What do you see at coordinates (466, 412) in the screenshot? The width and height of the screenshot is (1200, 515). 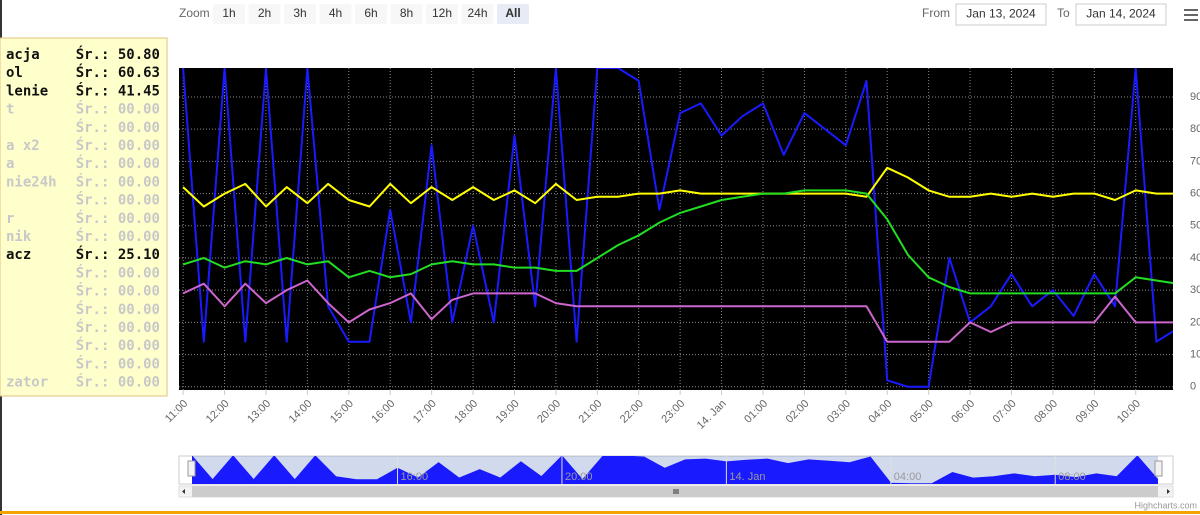 I see `x-tick-label: 18:00` at bounding box center [466, 412].